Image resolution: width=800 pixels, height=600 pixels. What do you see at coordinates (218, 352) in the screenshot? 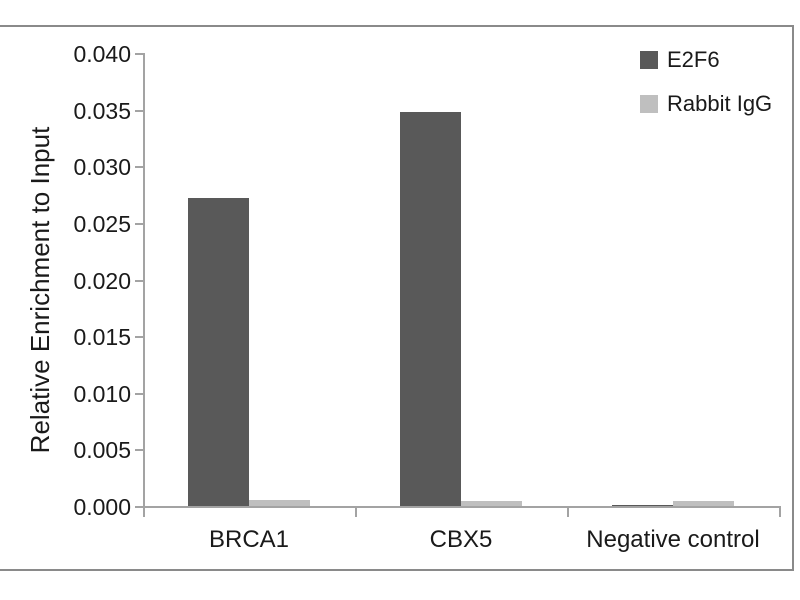
I see `bar-e2f6-brca1` at bounding box center [218, 352].